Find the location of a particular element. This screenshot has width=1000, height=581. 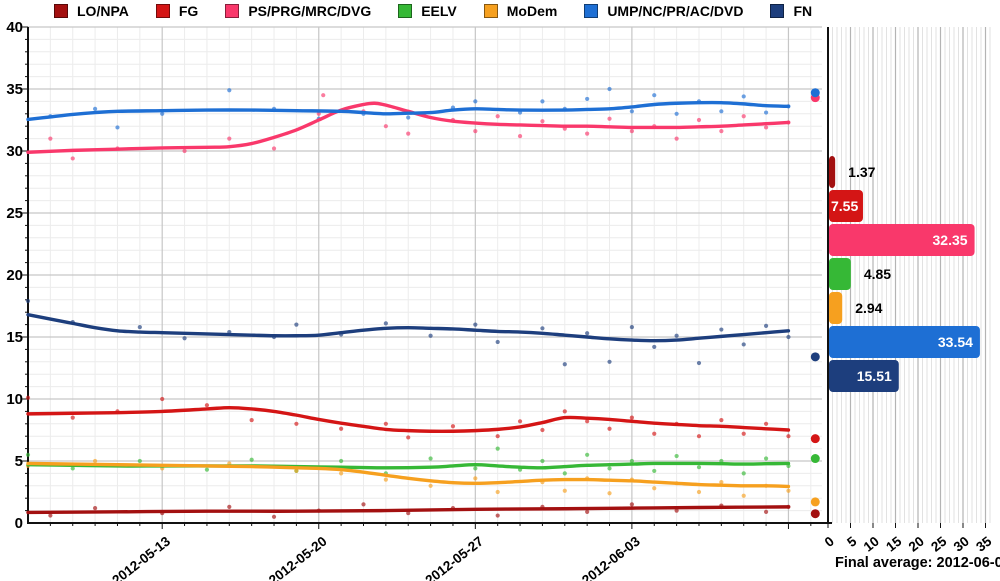

series-ump-nc-pr-ac-dvd-scatter is located at coordinates (419, 108).